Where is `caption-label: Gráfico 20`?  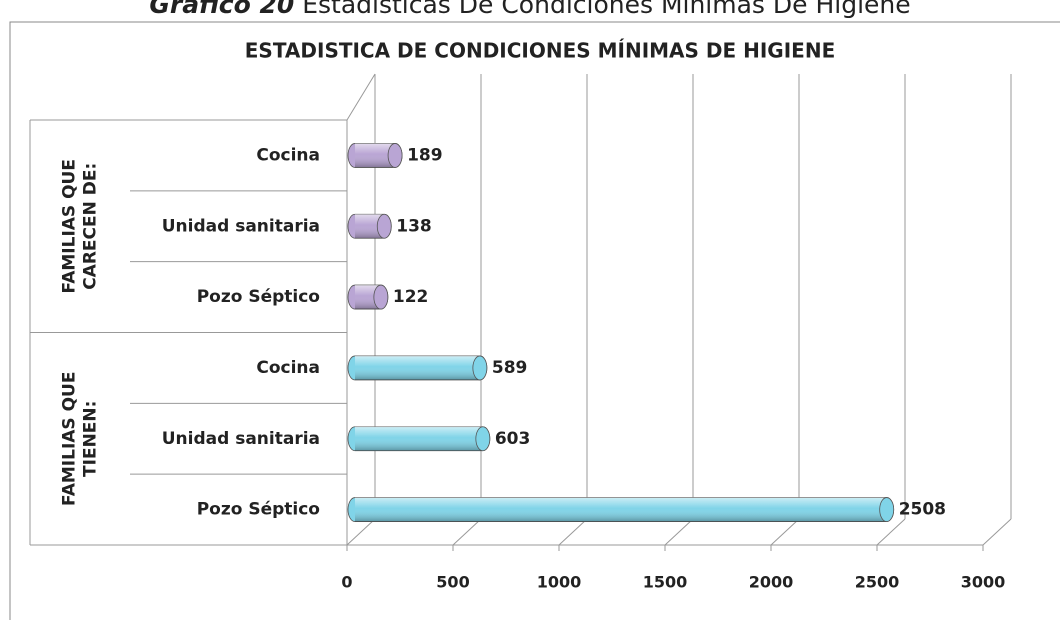 caption-label: Gráfico 20 is located at coordinates (221, 9).